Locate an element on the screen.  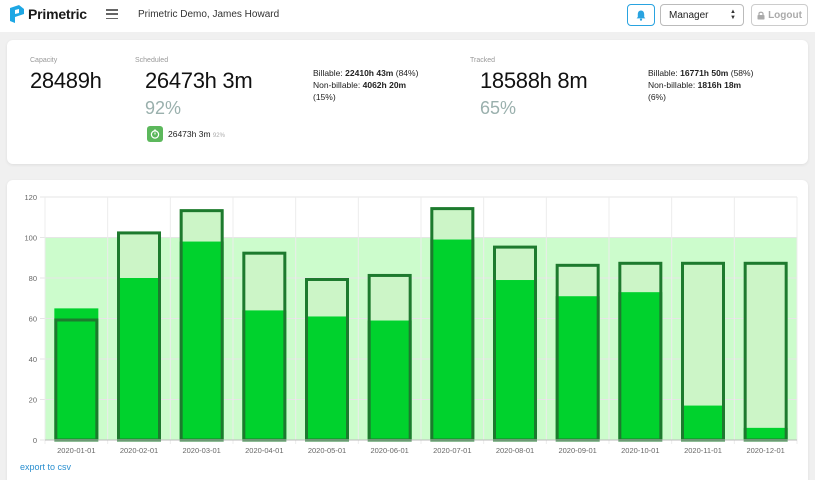
x-tick-label: 2020-09-01 is located at coordinates (577, 450).